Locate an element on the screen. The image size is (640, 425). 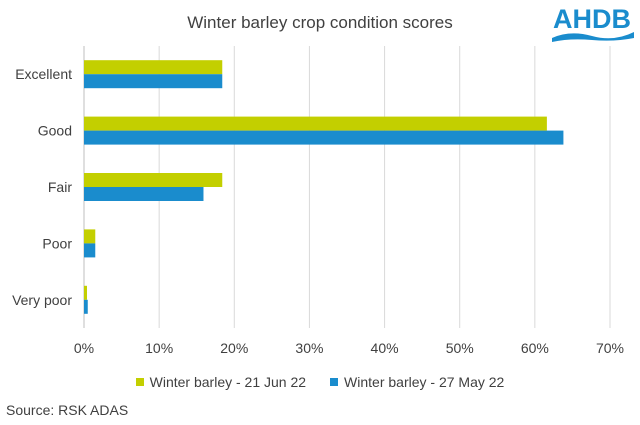
ahdb-logo: AHDB is located at coordinates (593, 23).